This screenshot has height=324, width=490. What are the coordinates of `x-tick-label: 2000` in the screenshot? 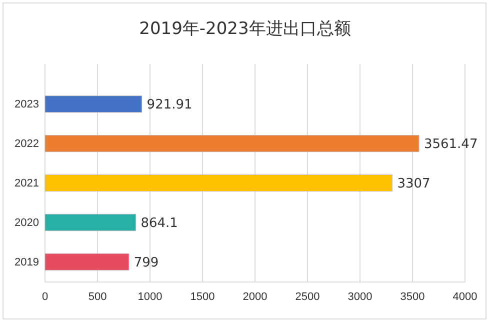 It's located at (255, 296).